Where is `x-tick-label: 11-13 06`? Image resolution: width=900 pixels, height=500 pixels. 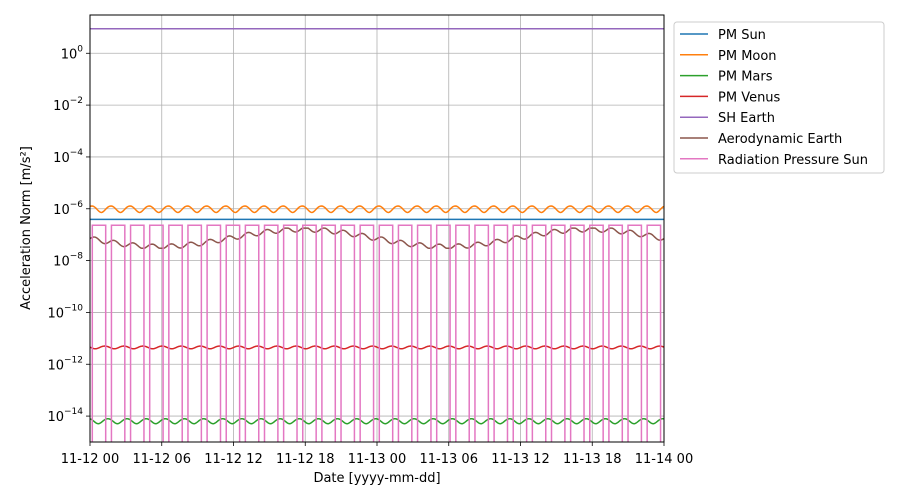
x-tick-label: 11-13 06 is located at coordinates (449, 459).